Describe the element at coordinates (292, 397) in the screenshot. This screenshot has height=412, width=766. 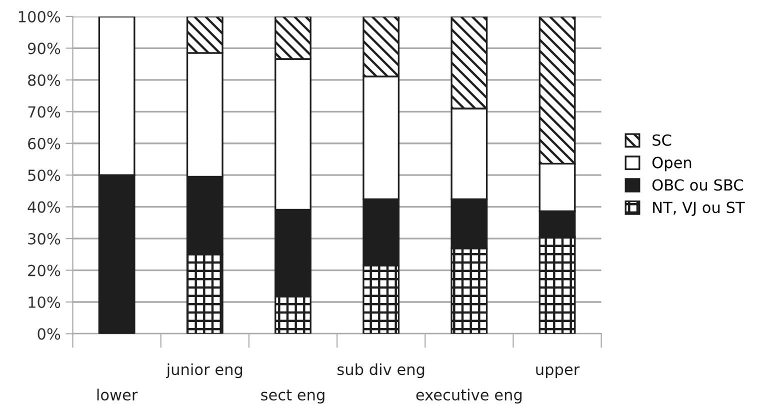
I see `x-tick-label: sect eng` at that location.